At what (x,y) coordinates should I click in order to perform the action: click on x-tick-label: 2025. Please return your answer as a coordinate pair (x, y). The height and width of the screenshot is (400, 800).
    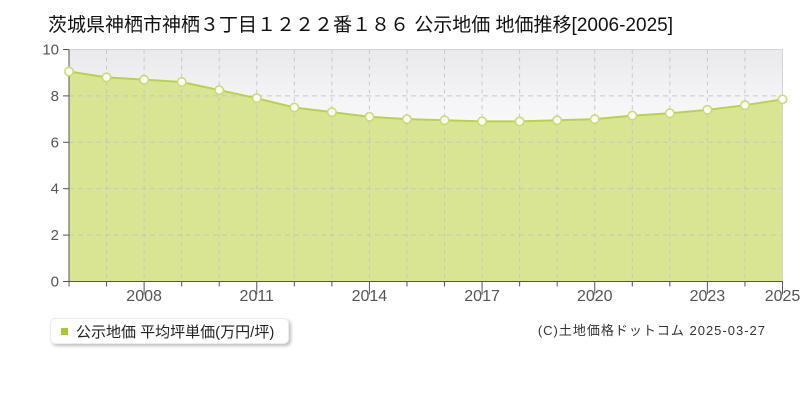
    Looking at the image, I should click on (782, 296).